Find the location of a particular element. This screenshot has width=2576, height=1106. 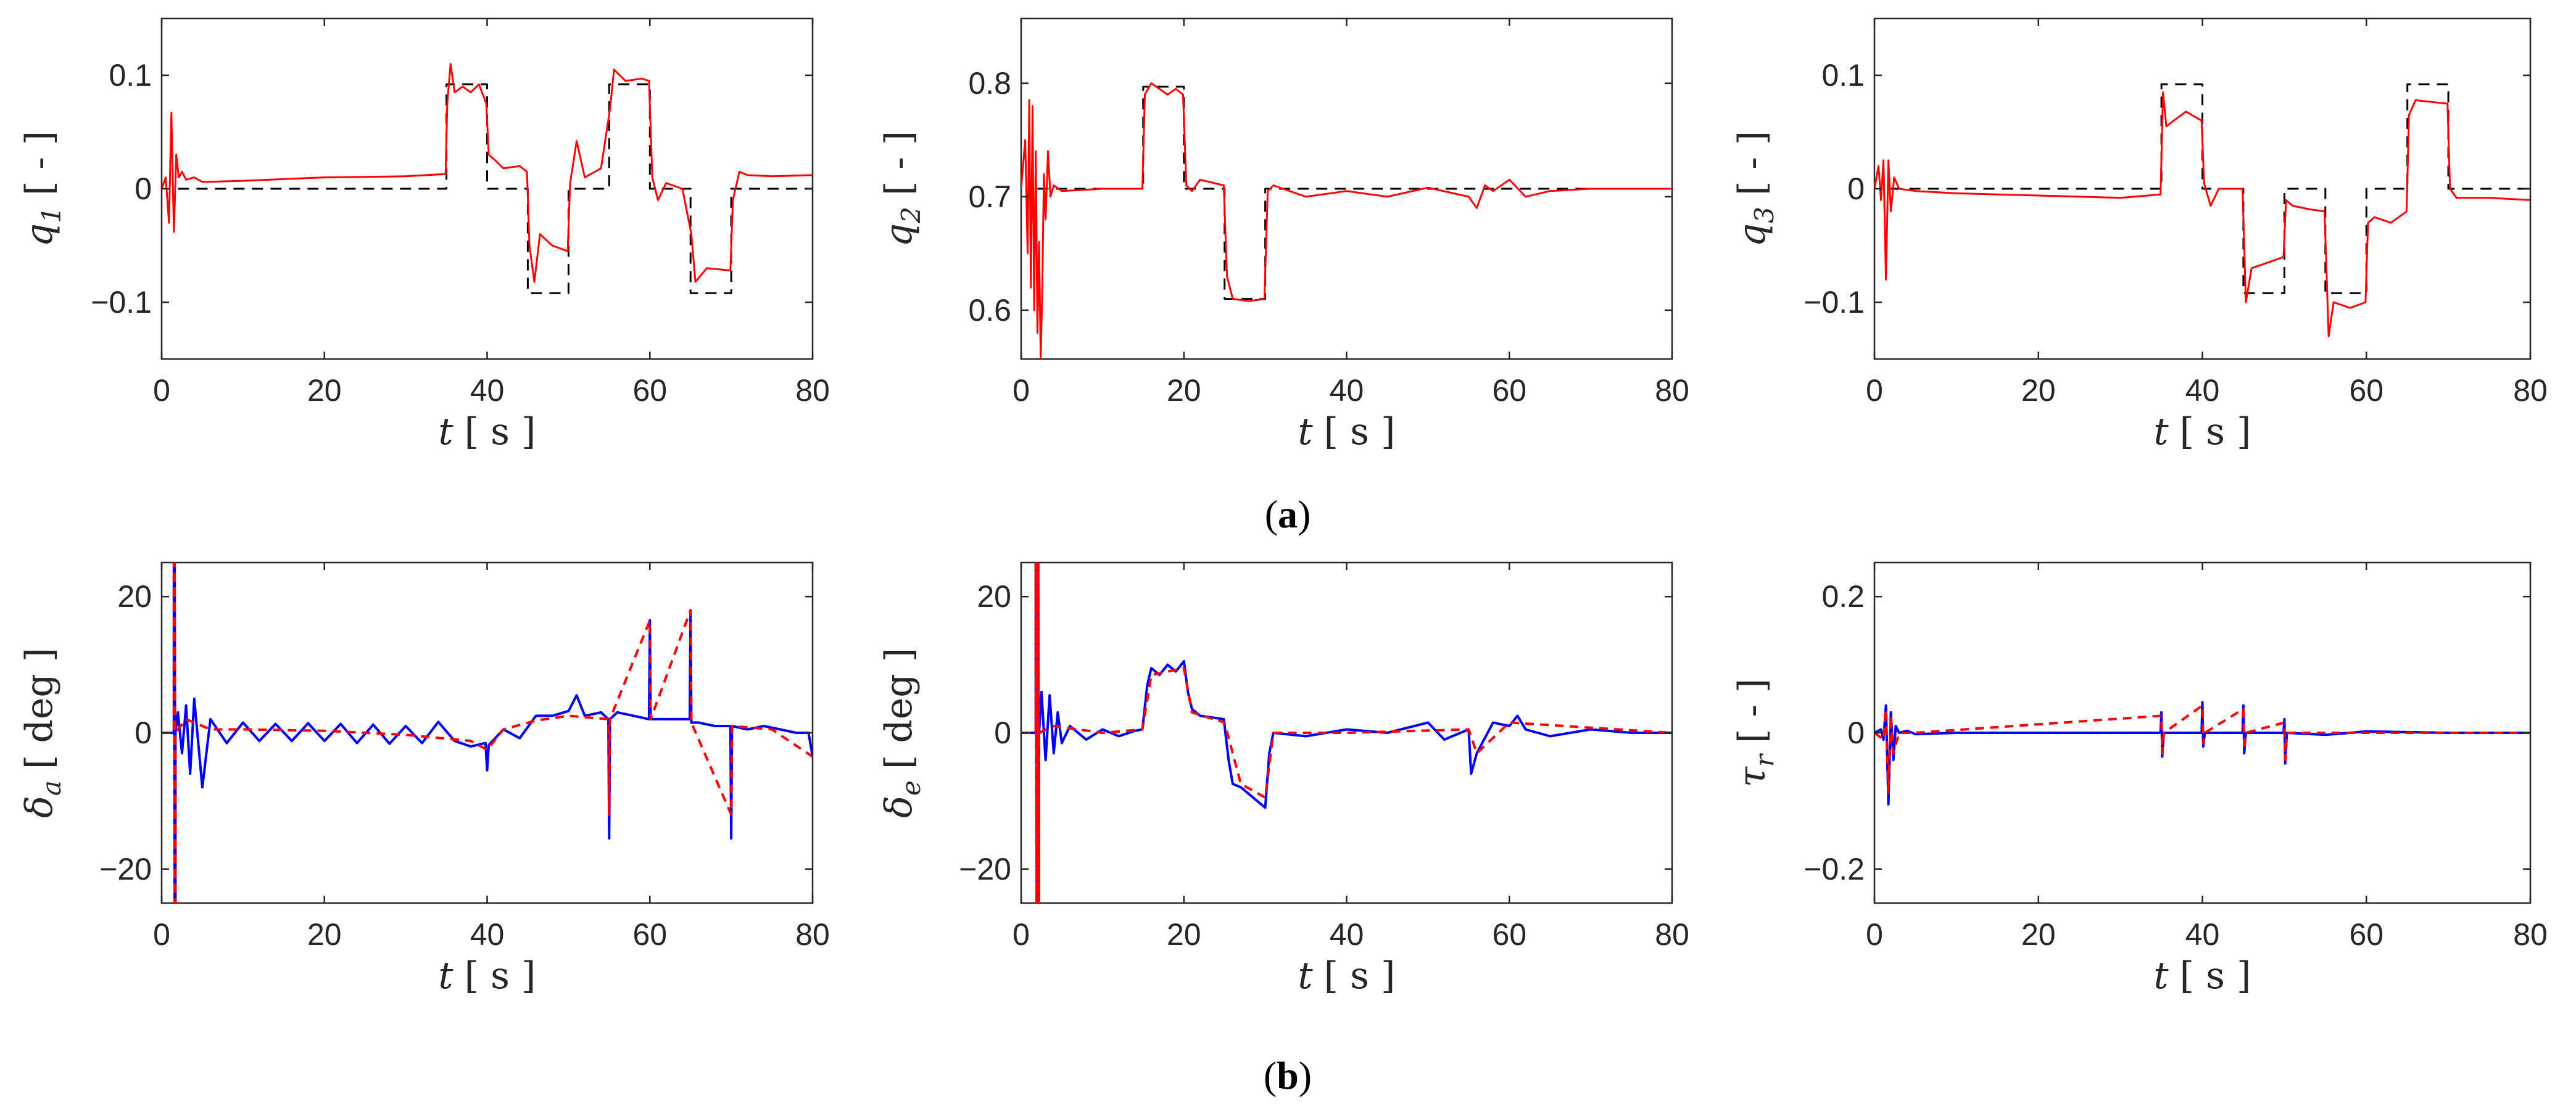

y-axis-label: τr [ - ] is located at coordinates (1755, 733).